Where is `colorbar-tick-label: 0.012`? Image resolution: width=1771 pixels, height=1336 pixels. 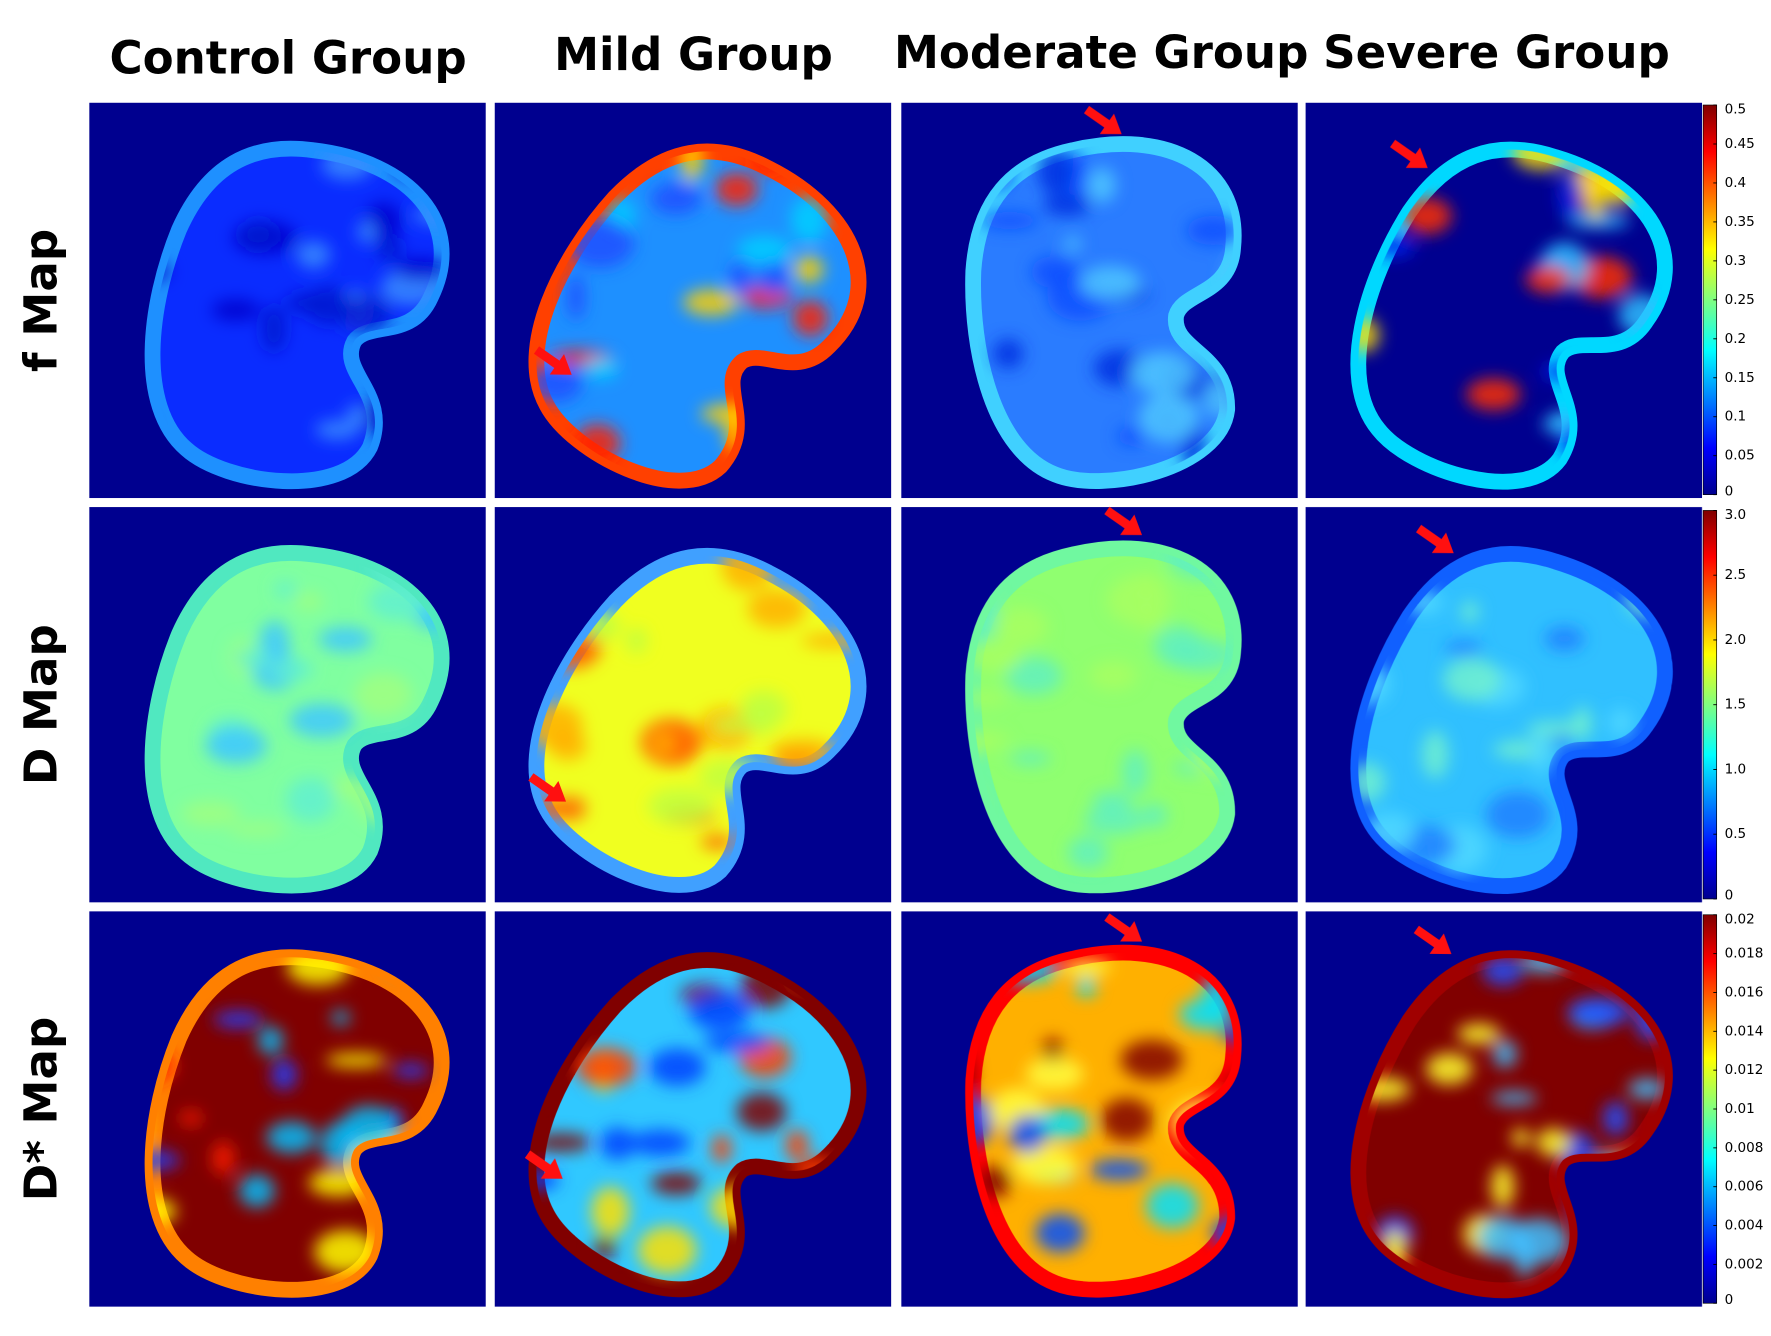 colorbar-tick-label: 0.012 is located at coordinates (1744, 1070).